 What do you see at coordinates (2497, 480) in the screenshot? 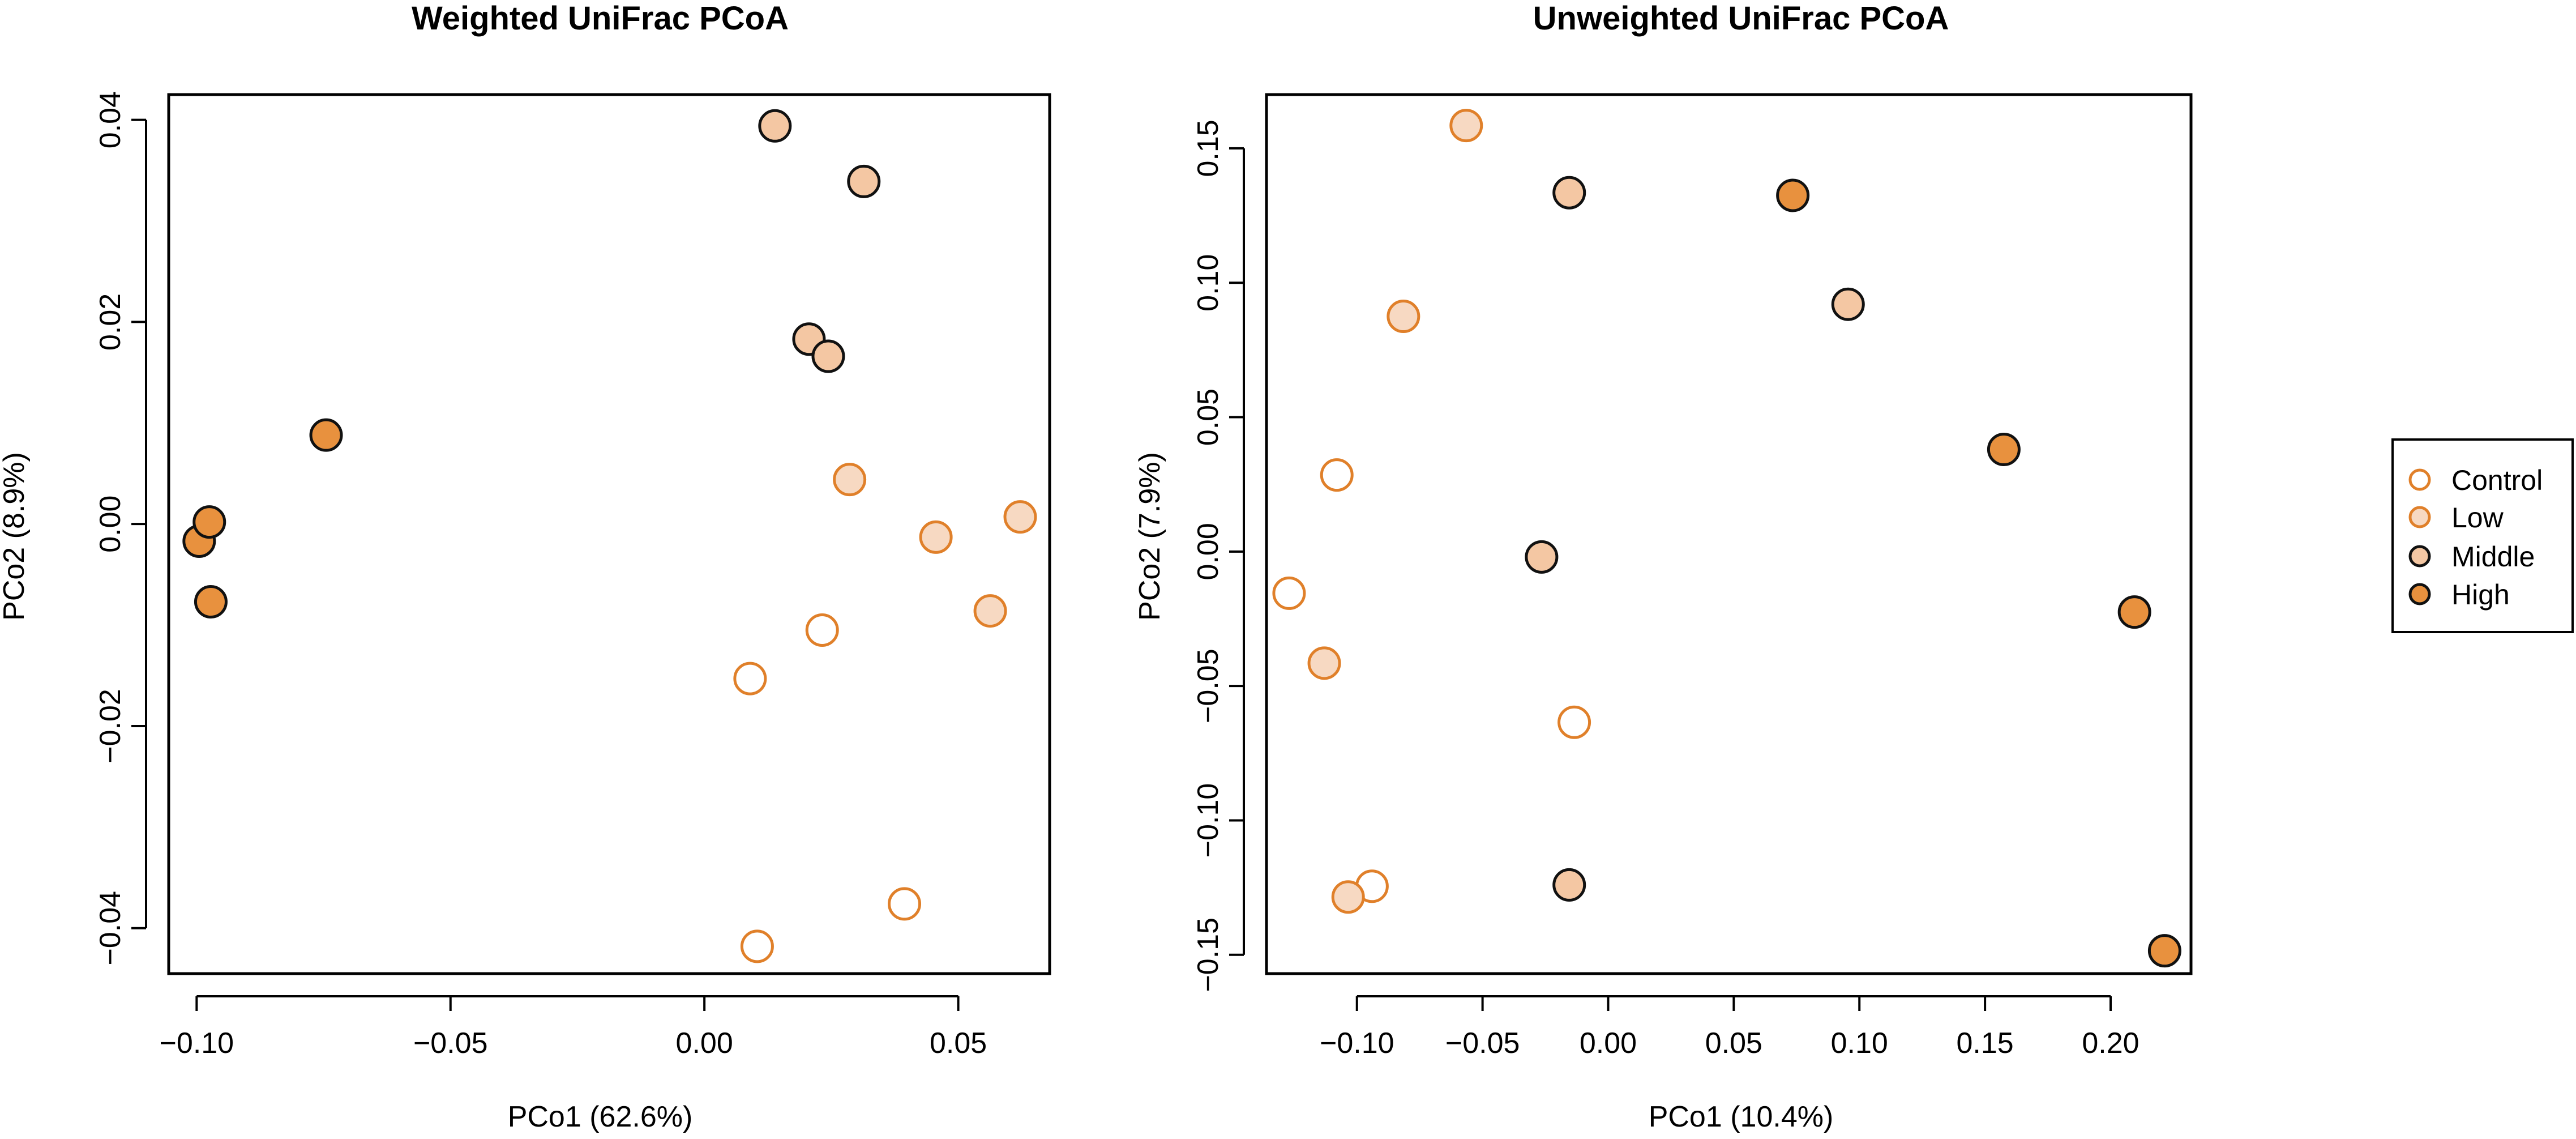
I see `legend-label-control: Control` at bounding box center [2497, 480].